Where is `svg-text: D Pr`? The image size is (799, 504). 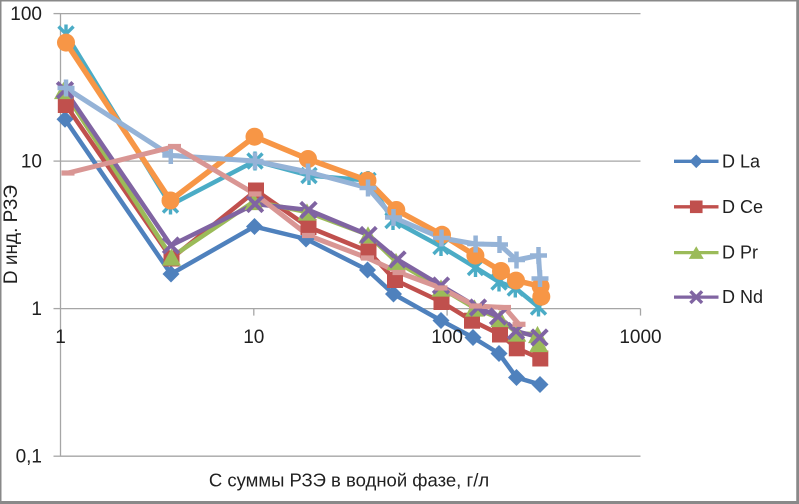
svg-text: D Pr is located at coordinates (740, 253).